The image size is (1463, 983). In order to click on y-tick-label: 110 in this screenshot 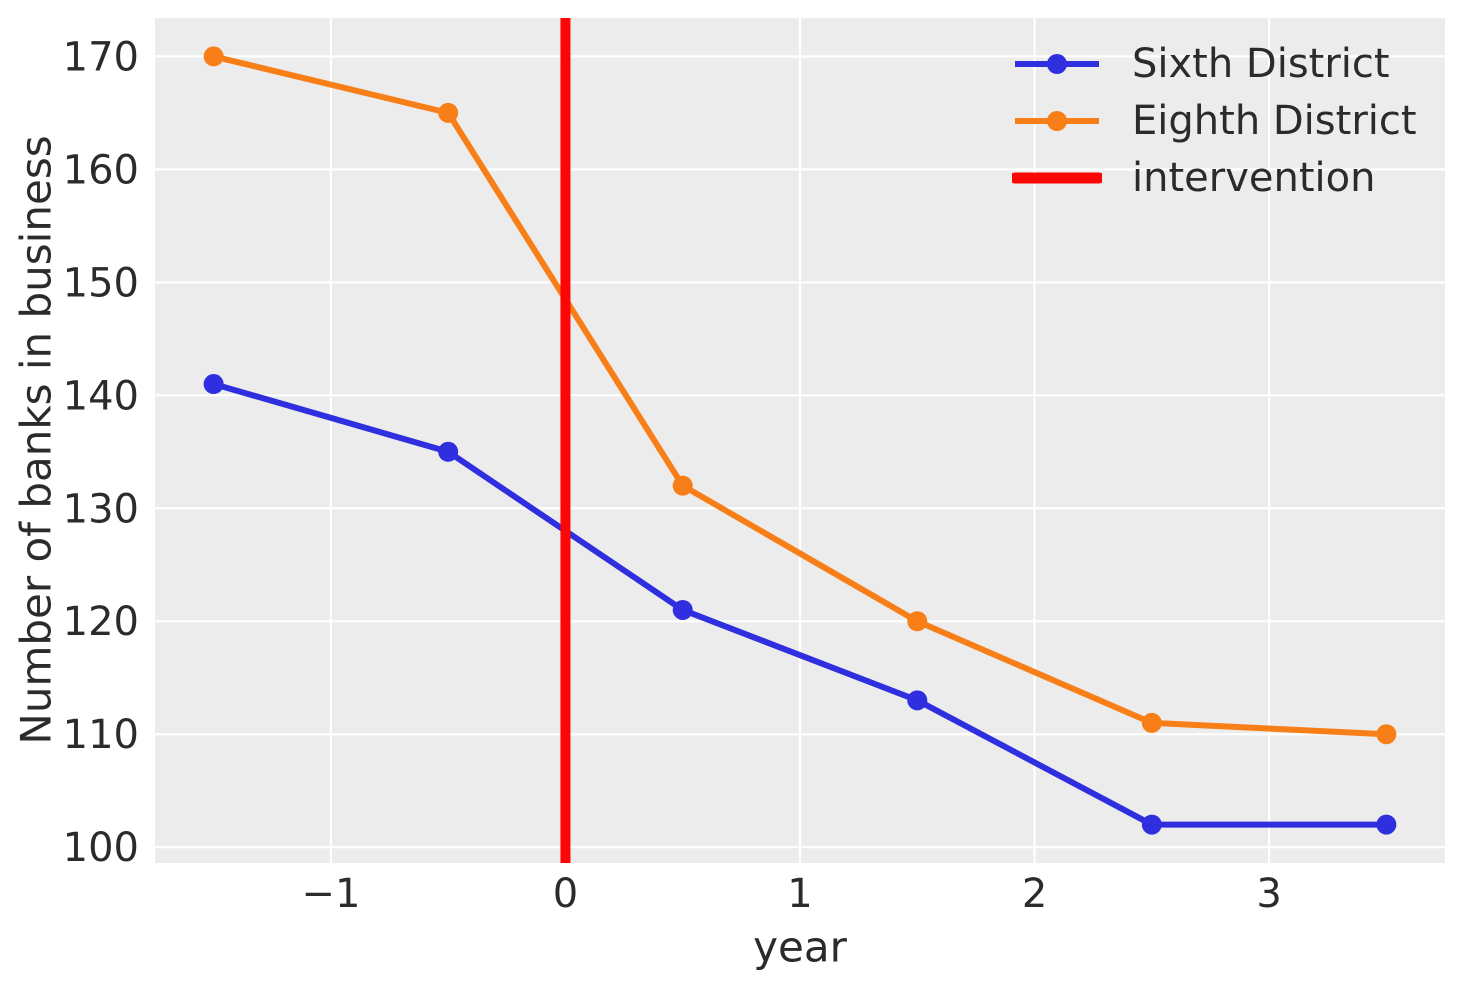, I will do `click(101, 735)`.